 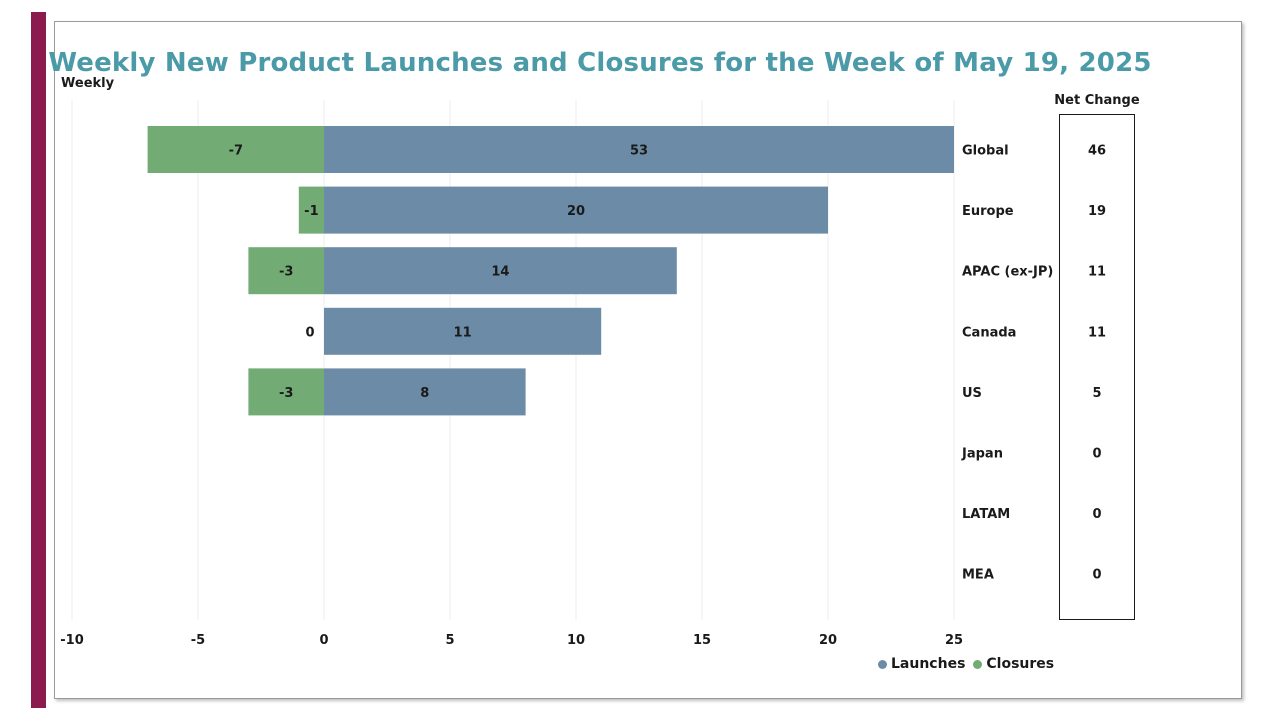 What do you see at coordinates (828, 640) in the screenshot?
I see `x-tick-label: 20` at bounding box center [828, 640].